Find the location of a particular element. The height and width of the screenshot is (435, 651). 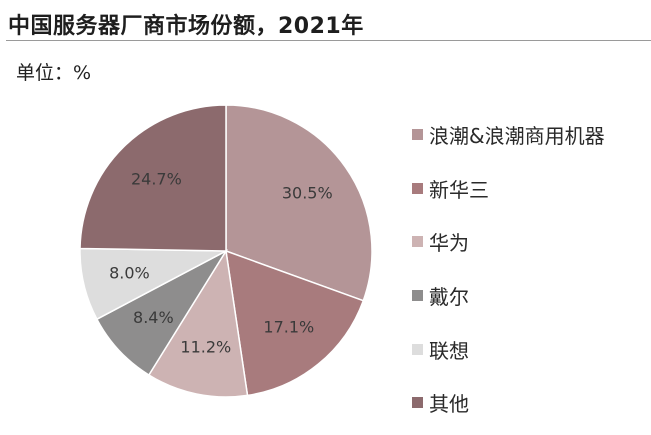

legend-item: 其他 is located at coordinates (508, 403).